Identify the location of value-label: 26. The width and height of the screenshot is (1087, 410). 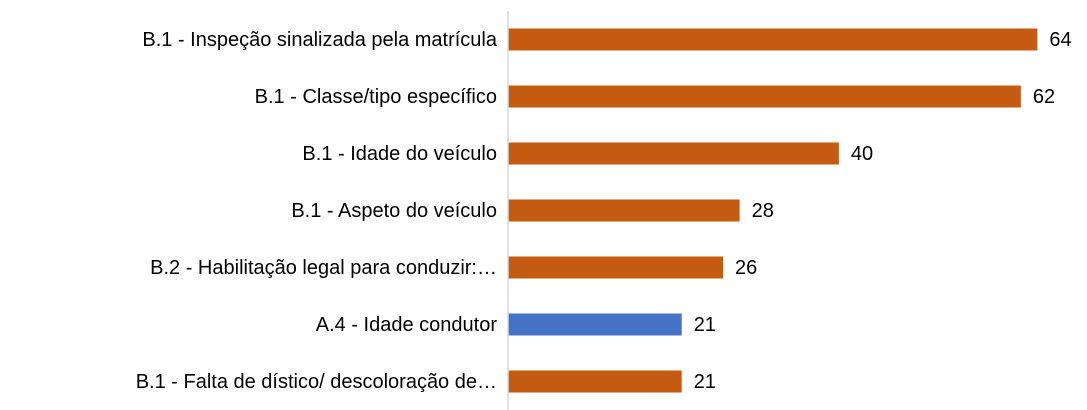
(746, 268).